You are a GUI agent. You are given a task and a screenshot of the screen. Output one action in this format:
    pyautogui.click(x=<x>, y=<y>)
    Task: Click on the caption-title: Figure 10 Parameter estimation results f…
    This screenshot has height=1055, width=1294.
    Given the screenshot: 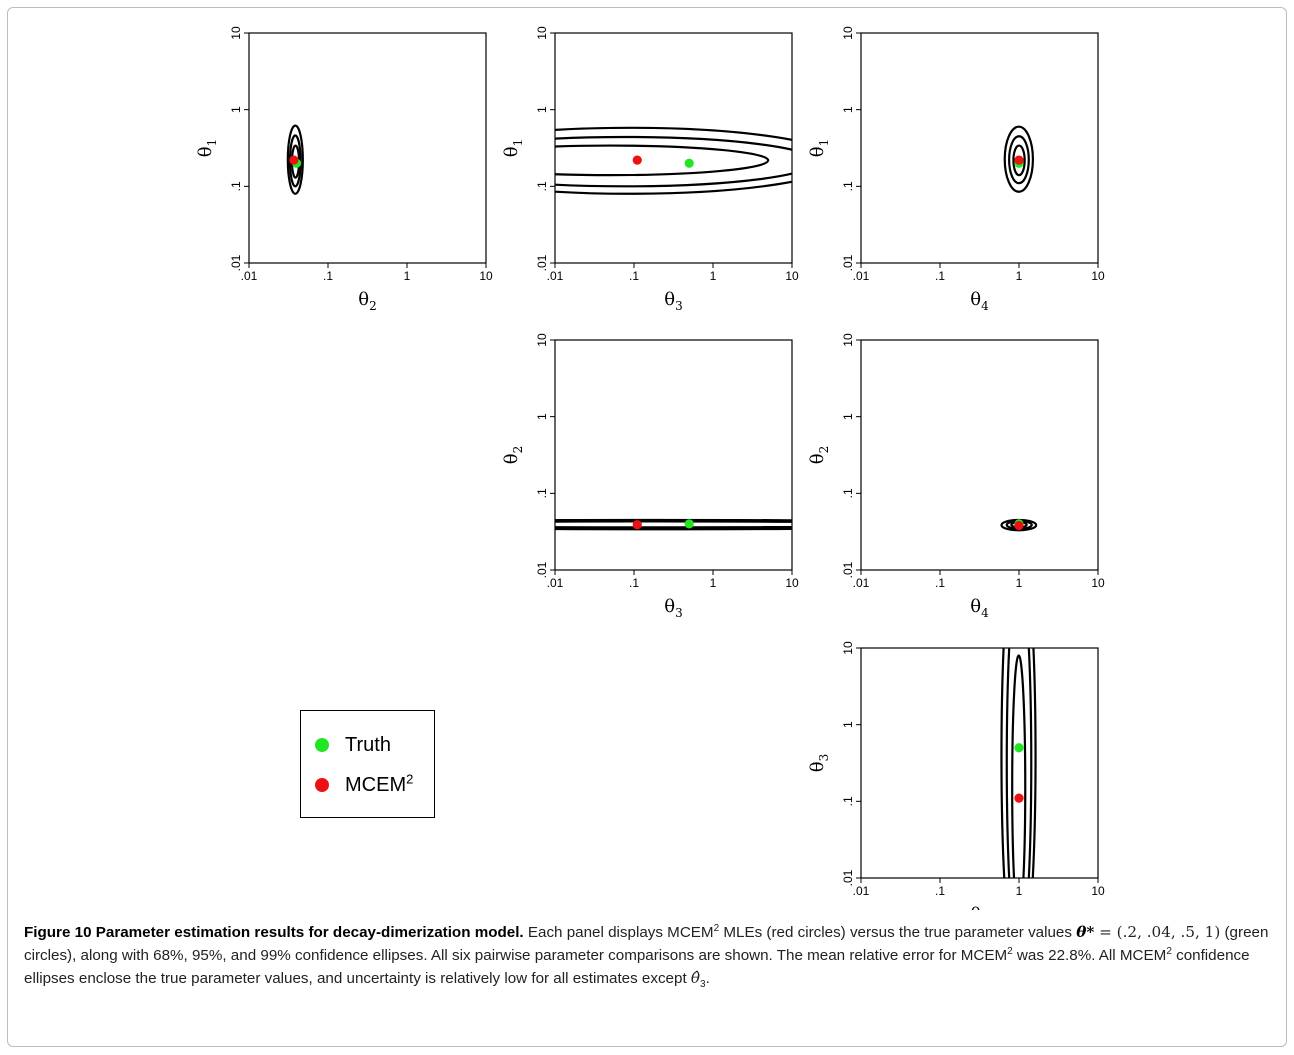 What is the action you would take?
    pyautogui.click(x=274, y=932)
    